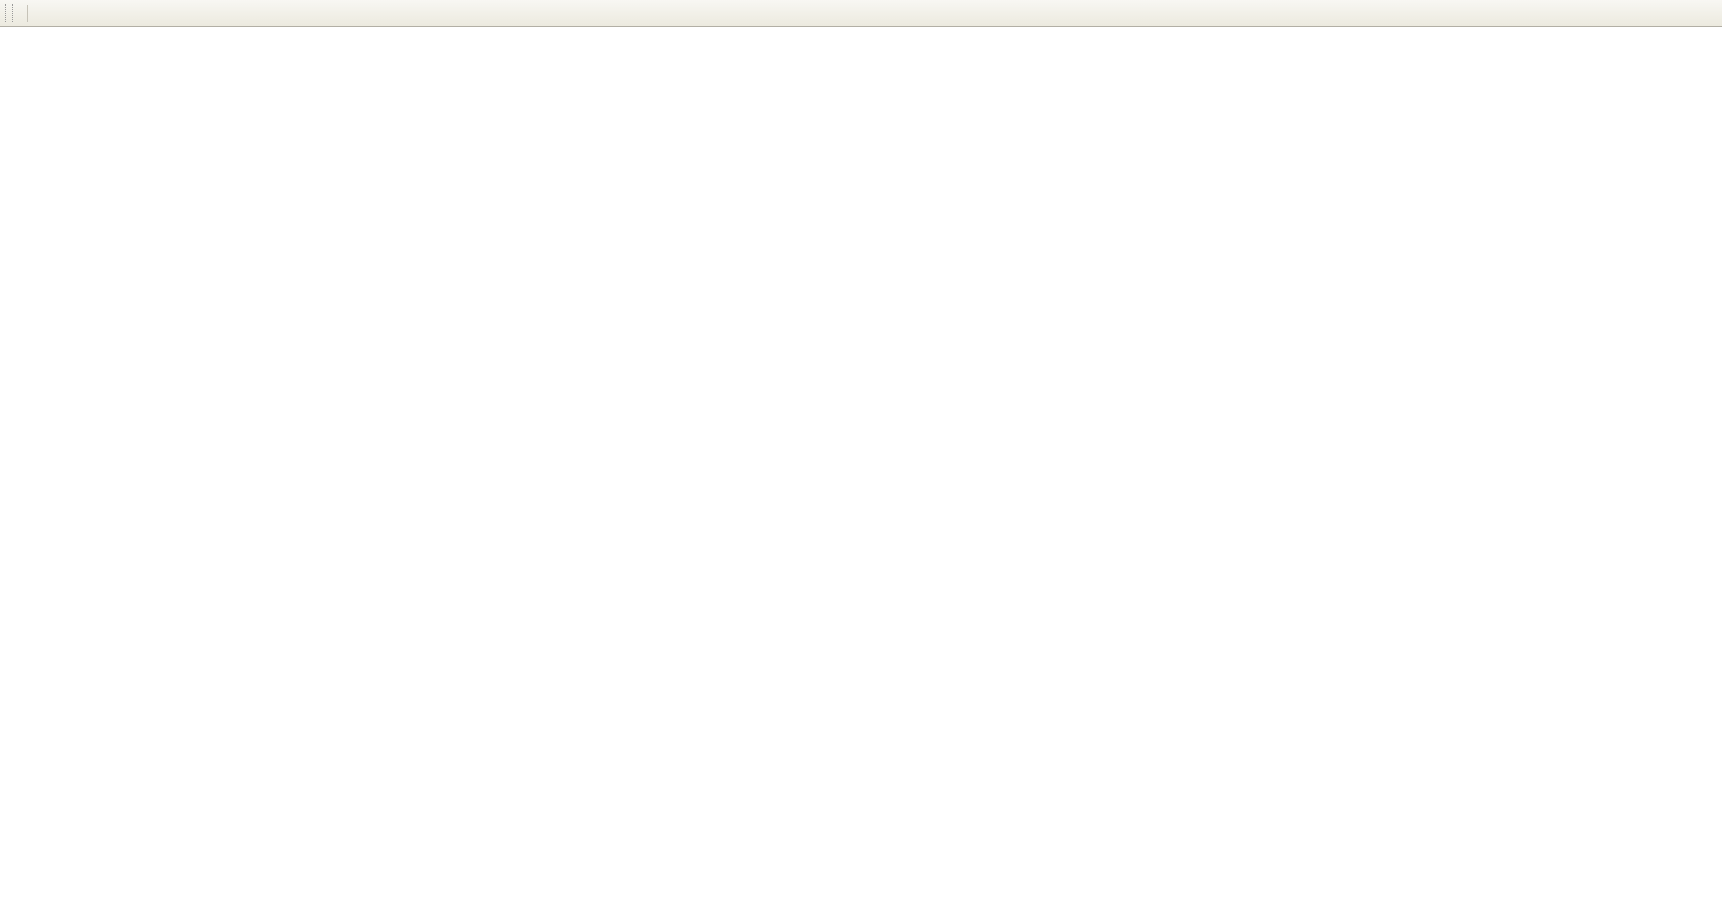 The height and width of the screenshot is (897, 1722). I want to click on toolbar, so click(861, 13).